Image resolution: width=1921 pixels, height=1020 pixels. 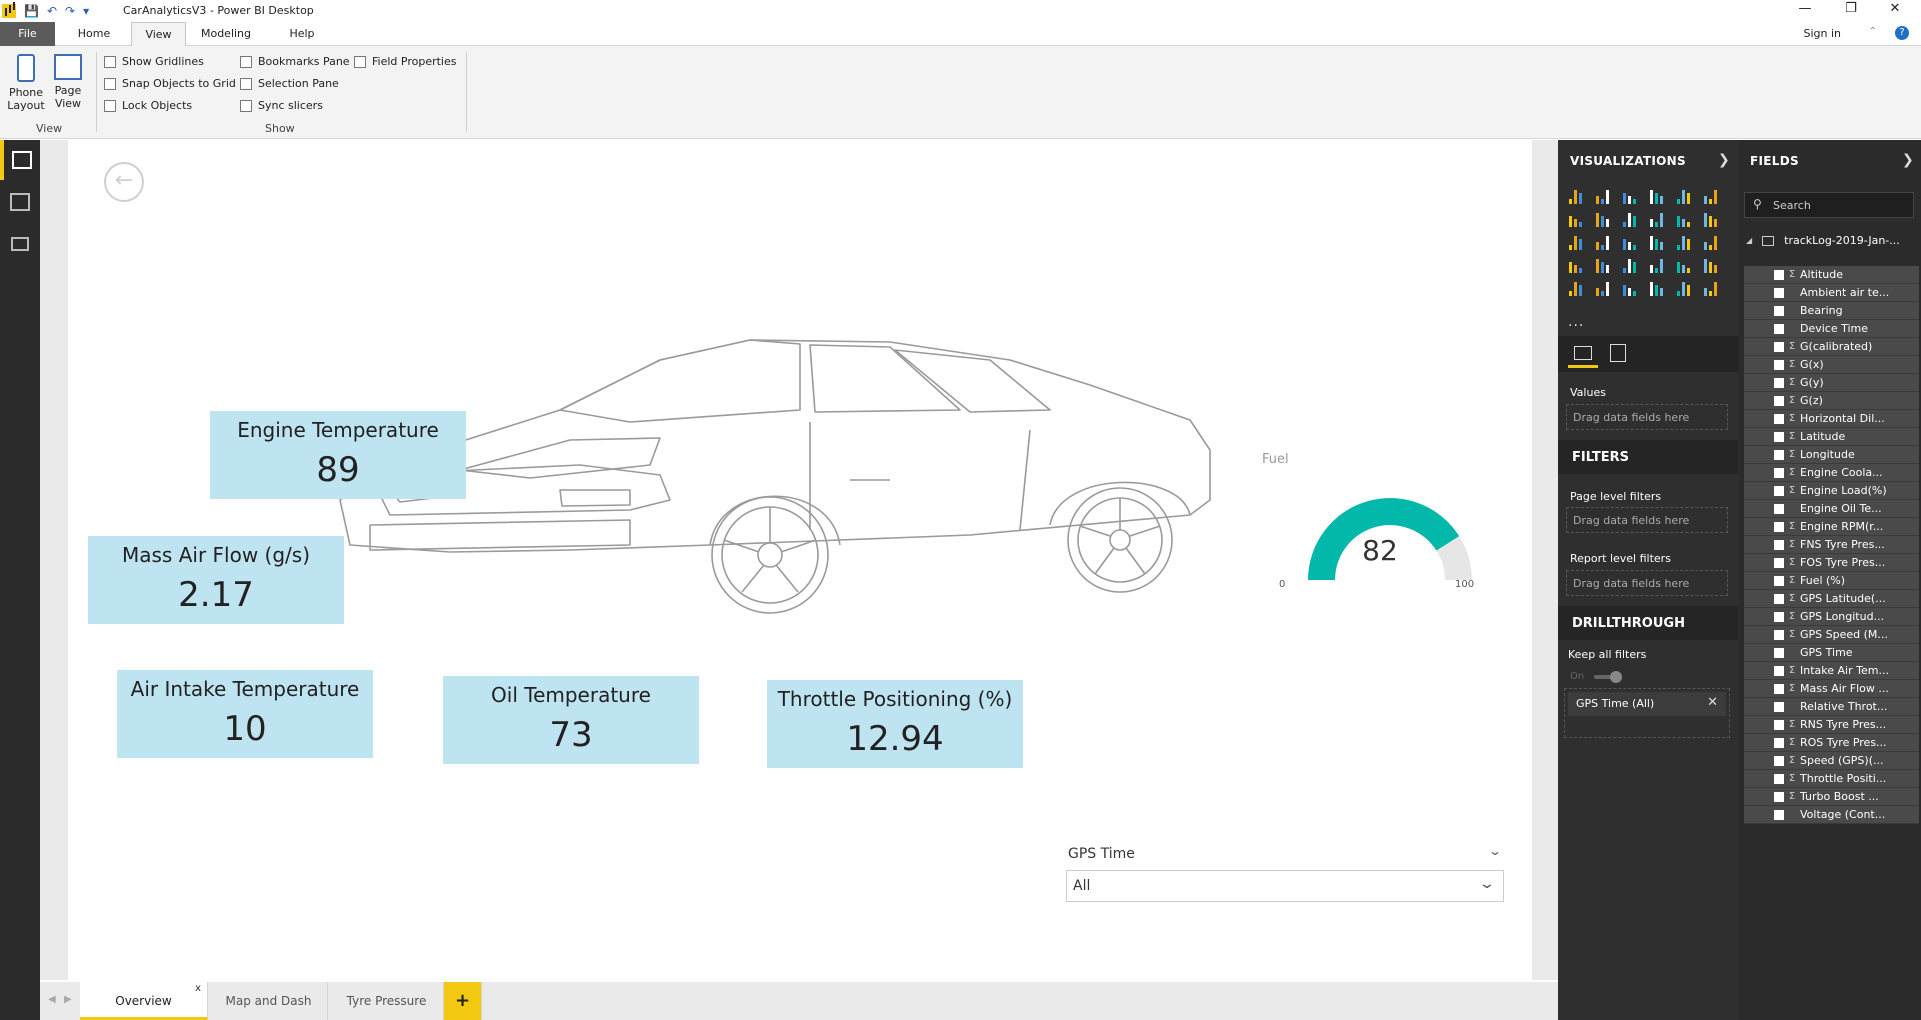 I want to click on sync-slicers-checkbox: Sync slicers, so click(x=281, y=105).